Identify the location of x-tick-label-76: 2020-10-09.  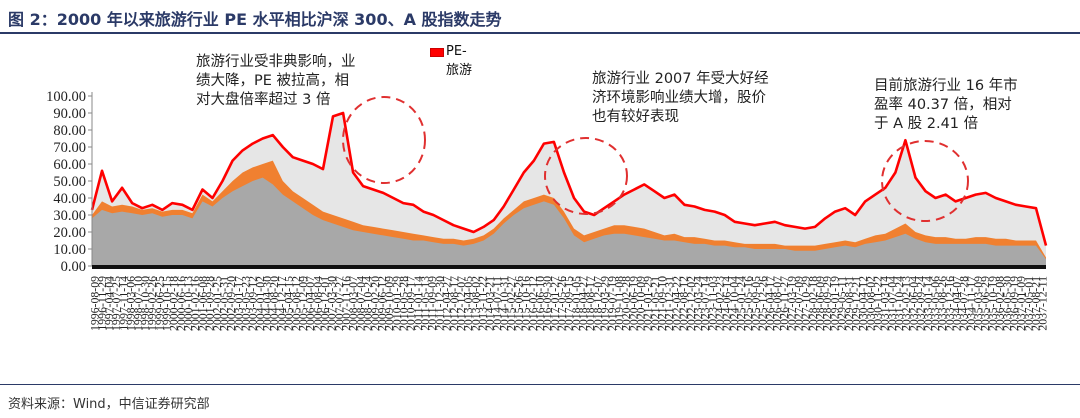
(641, 303).